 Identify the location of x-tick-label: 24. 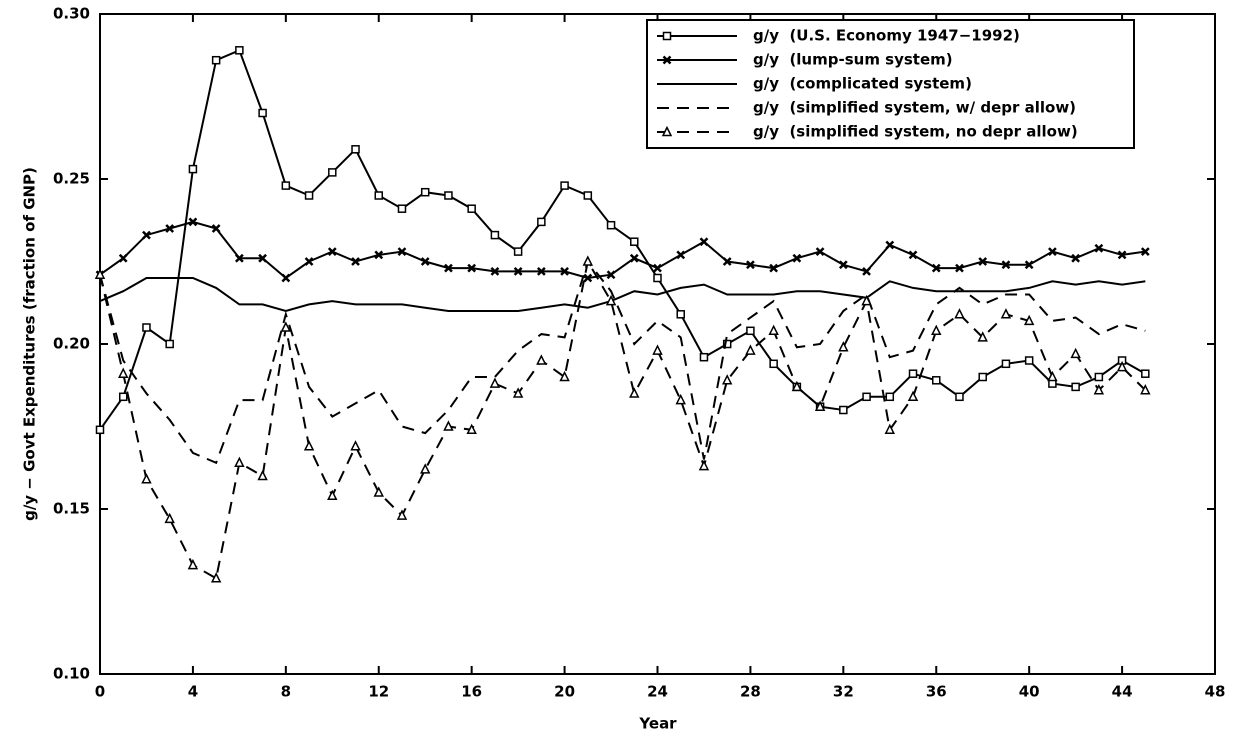
(657, 692).